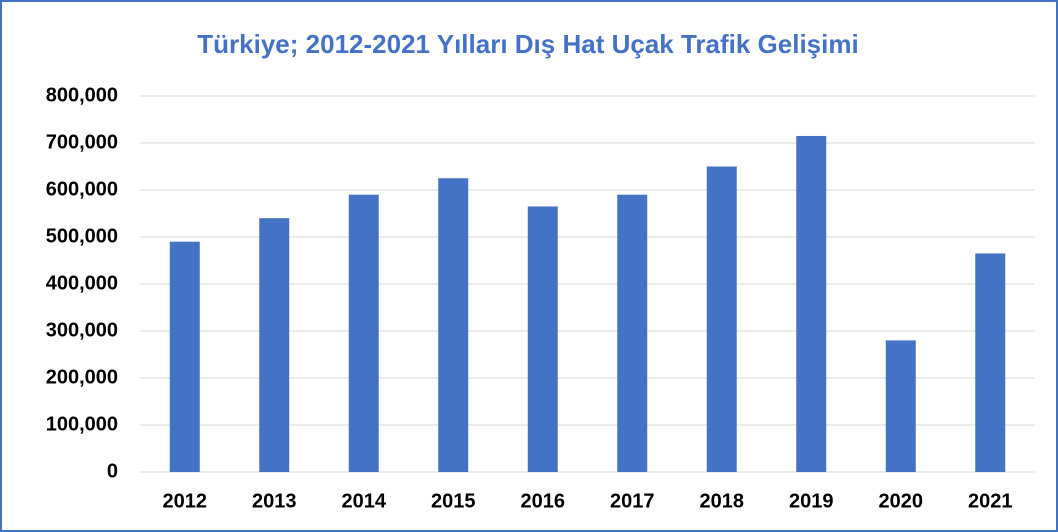  What do you see at coordinates (82, 330) in the screenshot?
I see `y-tick-label: 300,000` at bounding box center [82, 330].